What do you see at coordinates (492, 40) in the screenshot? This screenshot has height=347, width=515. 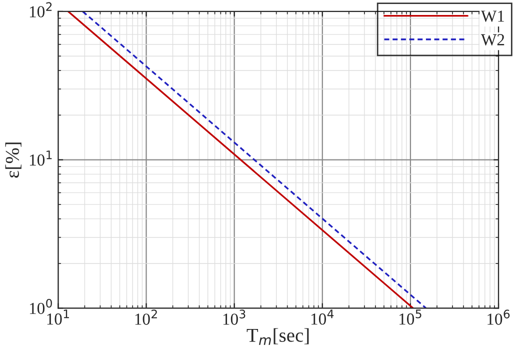 I see `text: W2` at bounding box center [492, 40].